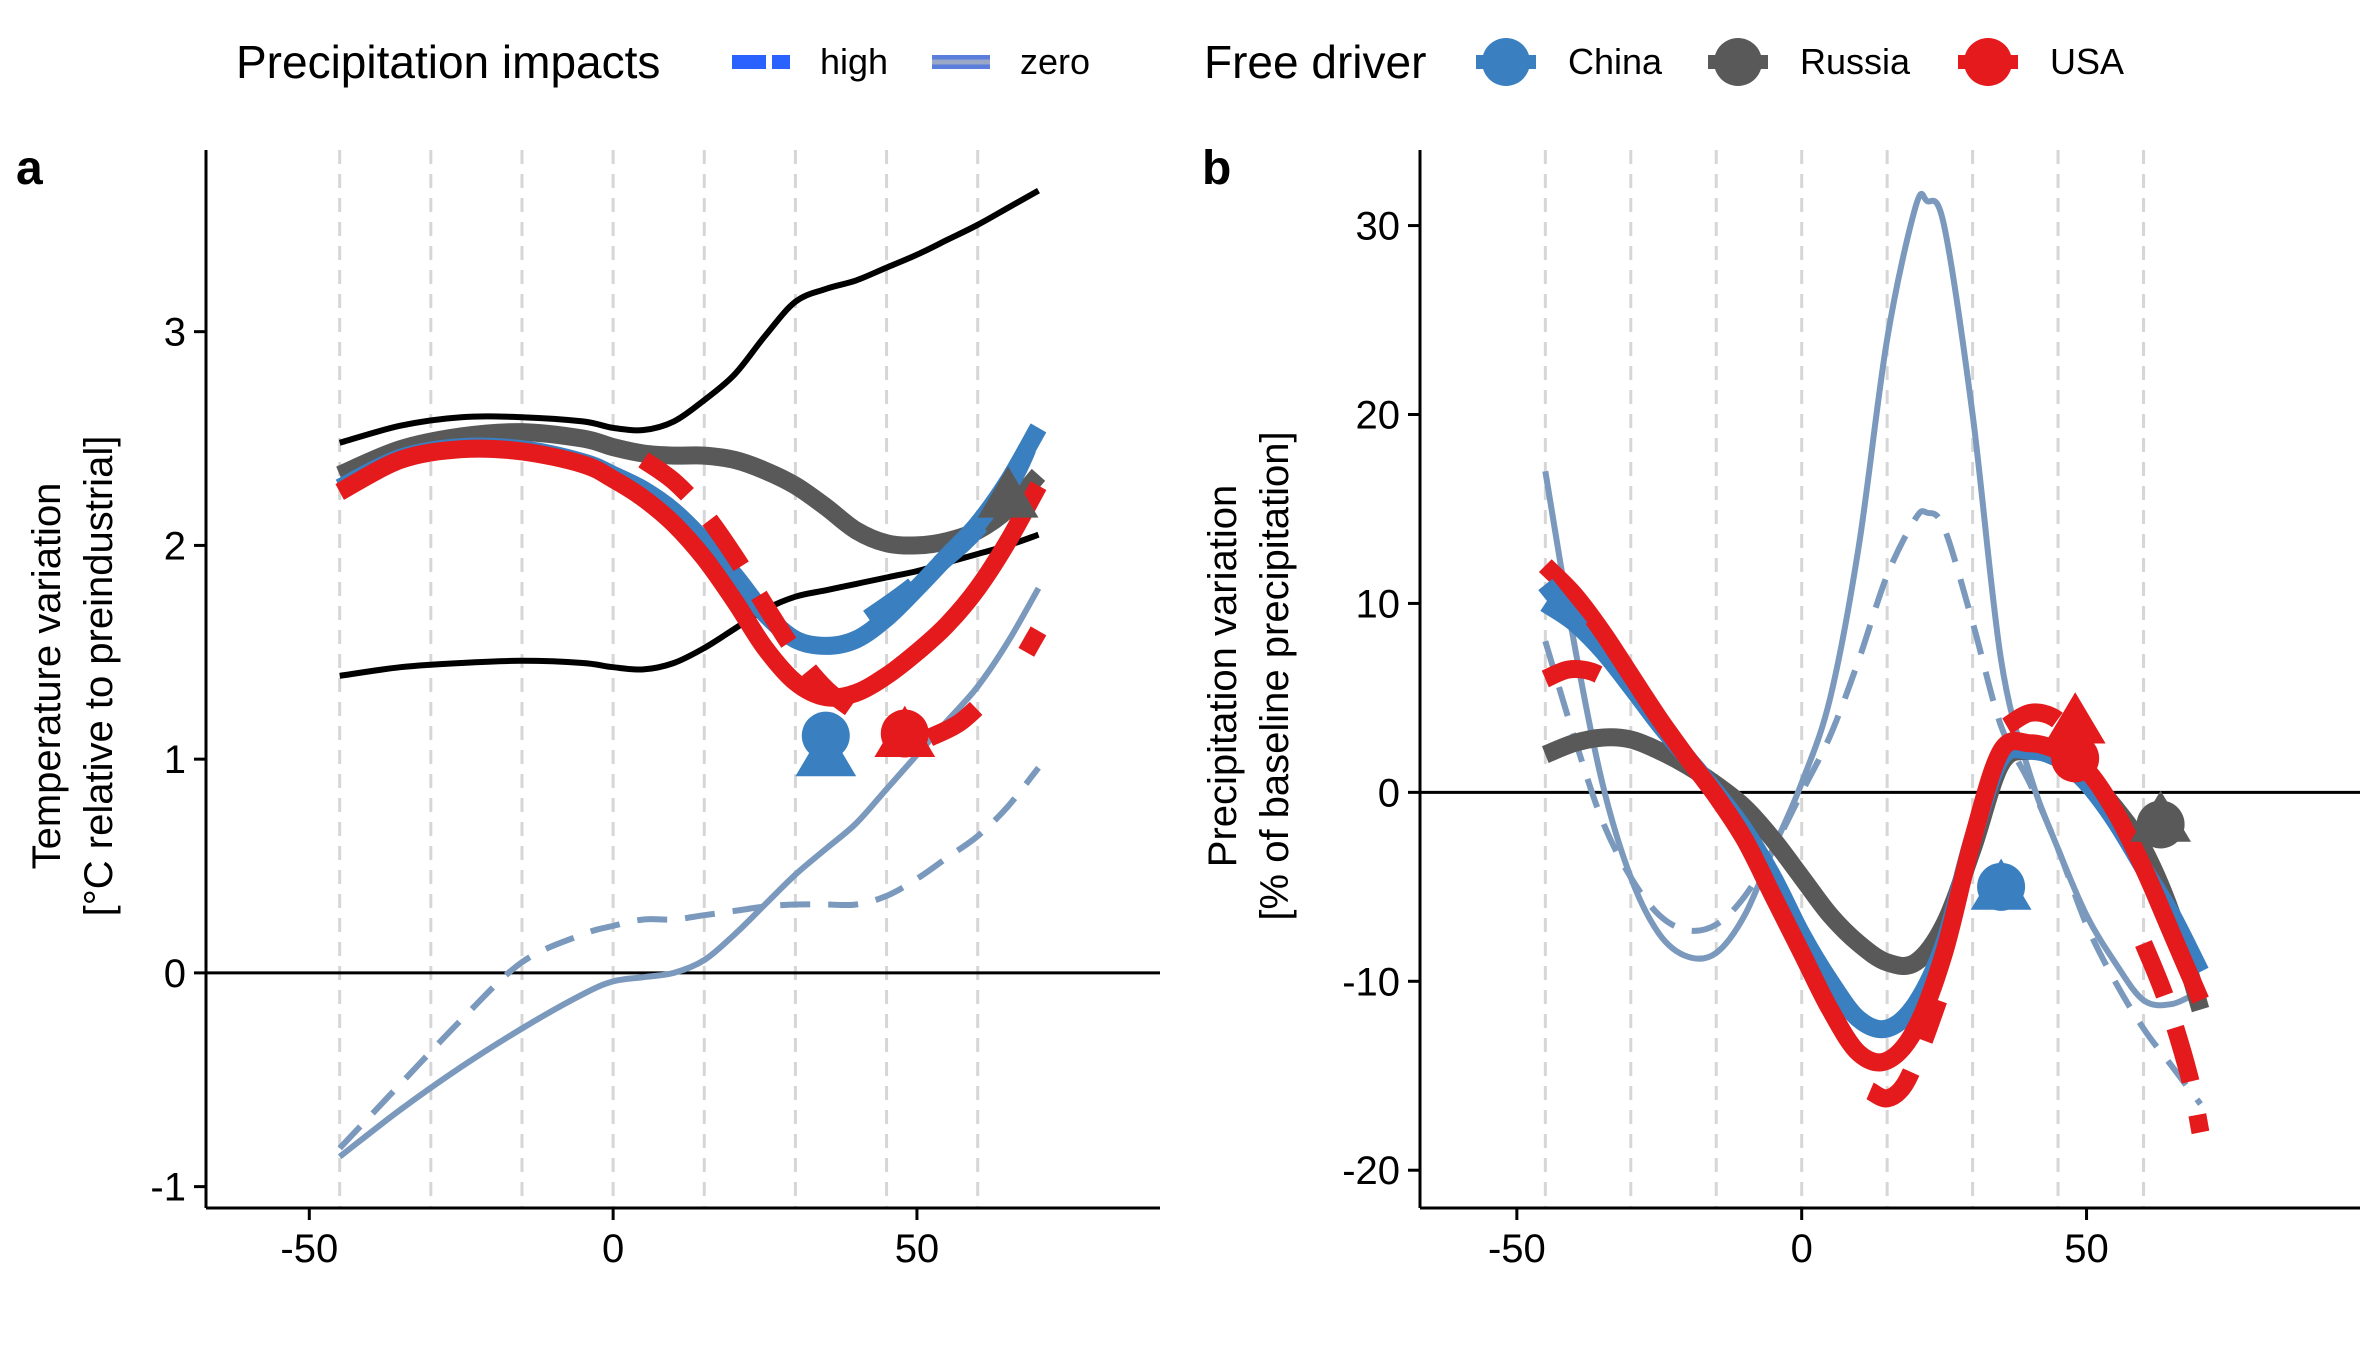 This screenshot has width=2362, height=1363. I want to click on y-tick-label: -10, so click(1371, 982).